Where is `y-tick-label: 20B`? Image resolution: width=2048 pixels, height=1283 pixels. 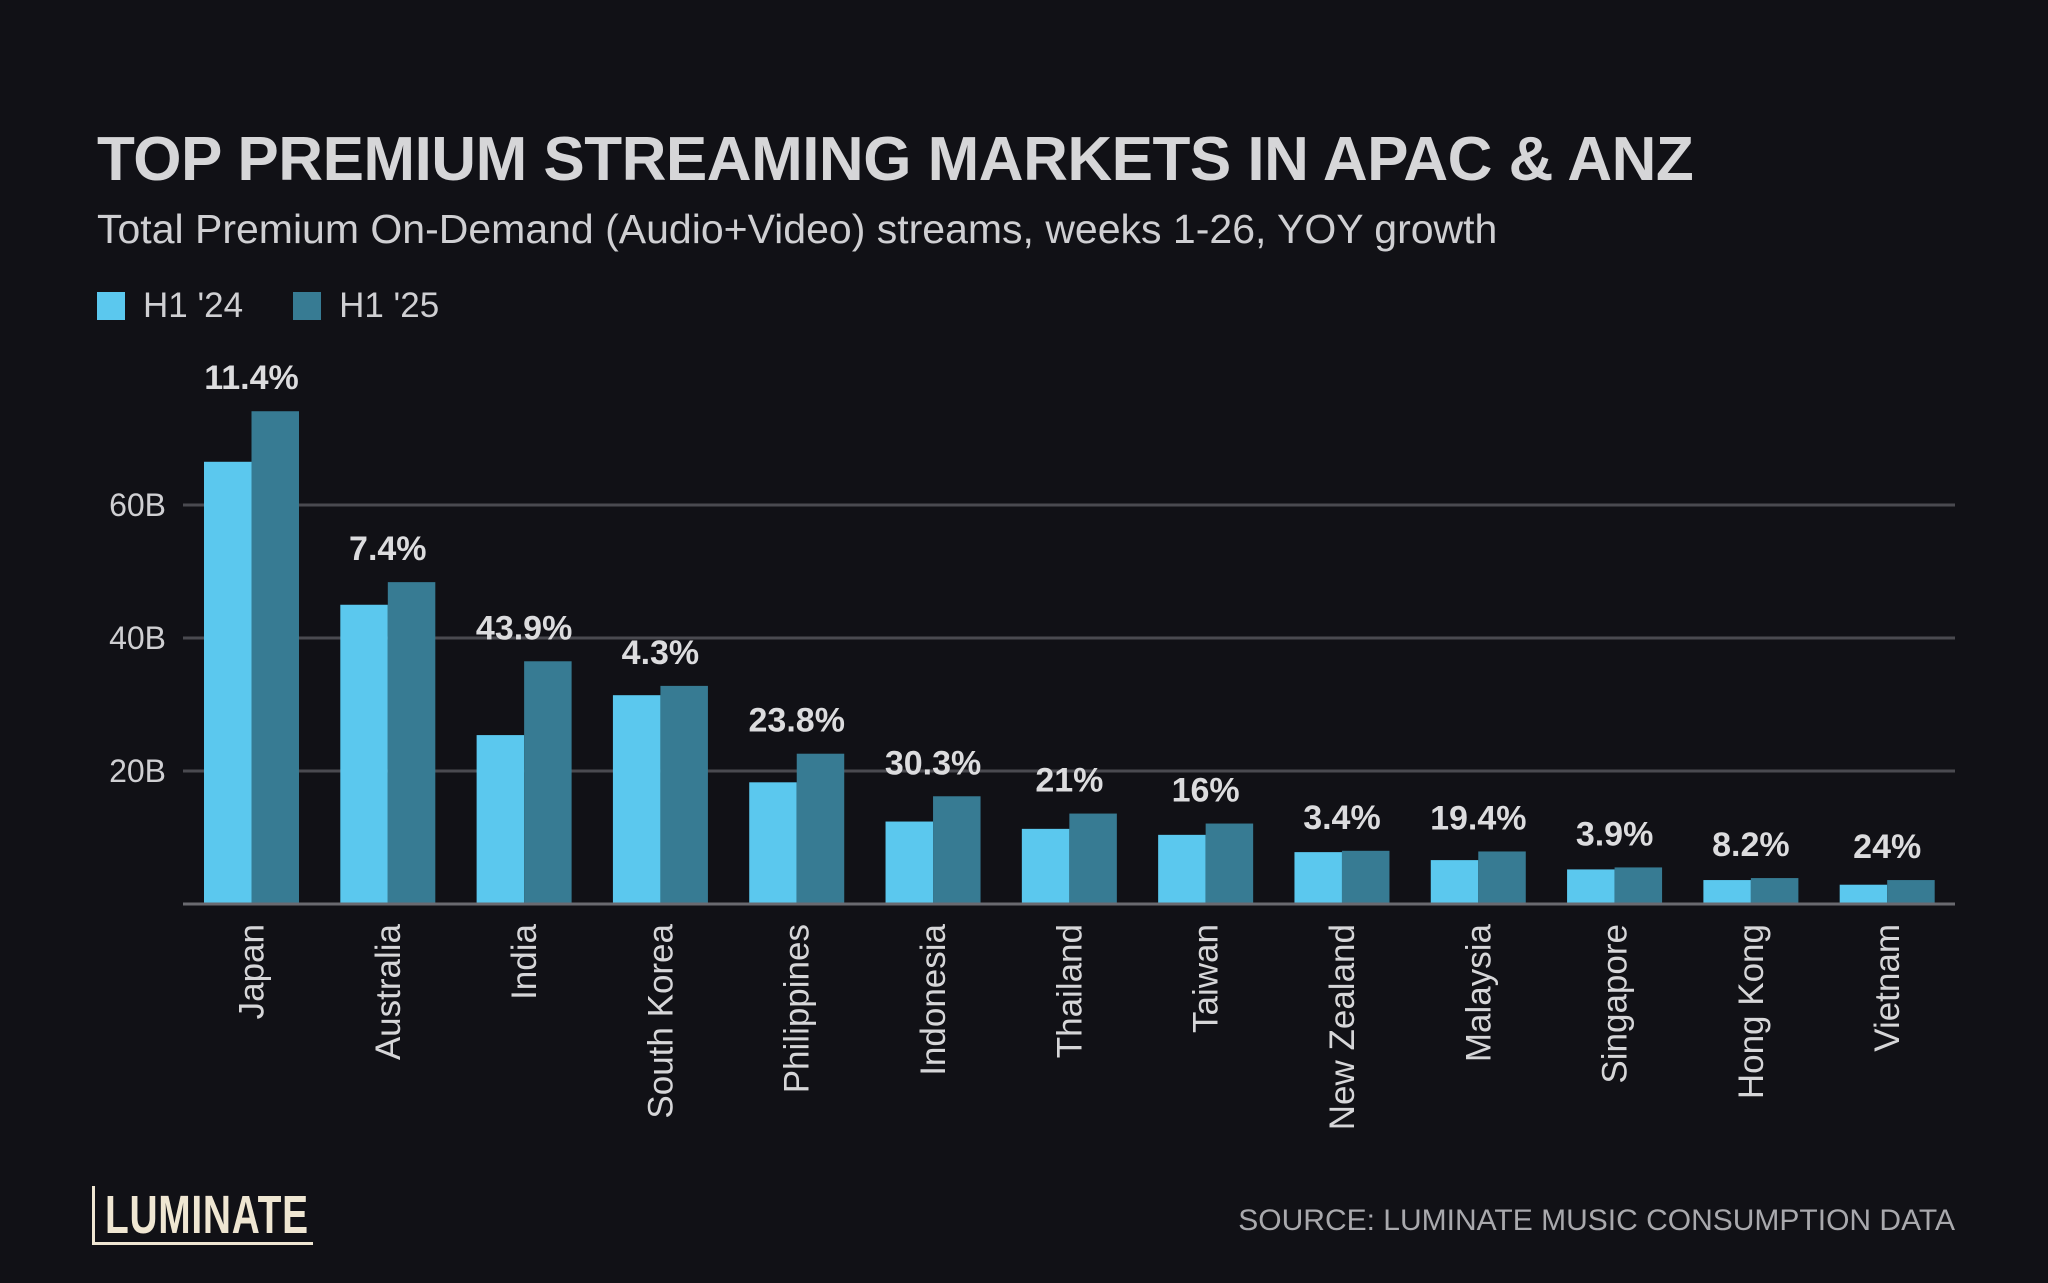
y-tick-label: 20B is located at coordinates (137, 771).